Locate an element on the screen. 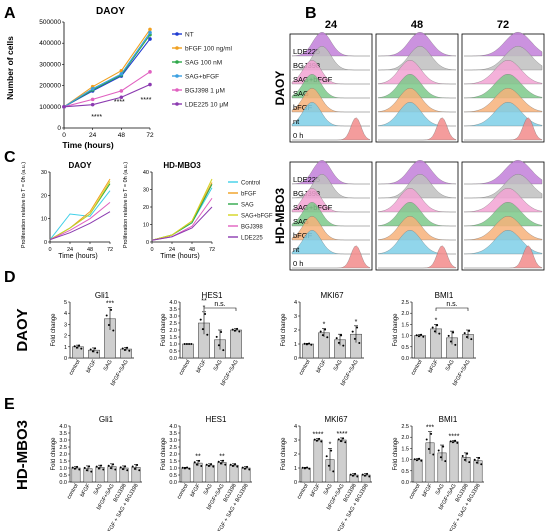 The width and height of the screenshot is (550, 531). y-tick-label: 4.0 is located at coordinates (63, 427).